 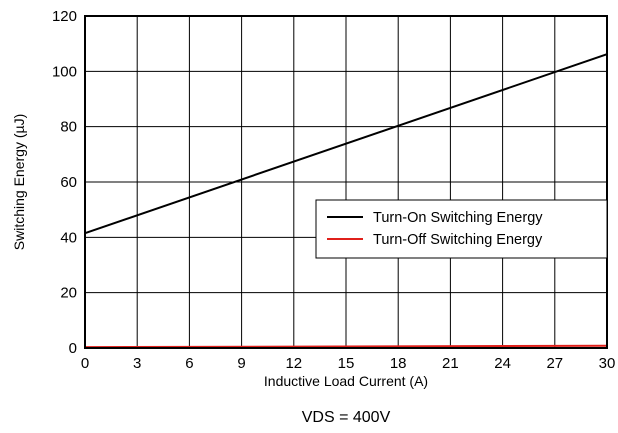 I want to click on x-tick-label: 6, so click(x=189, y=363).